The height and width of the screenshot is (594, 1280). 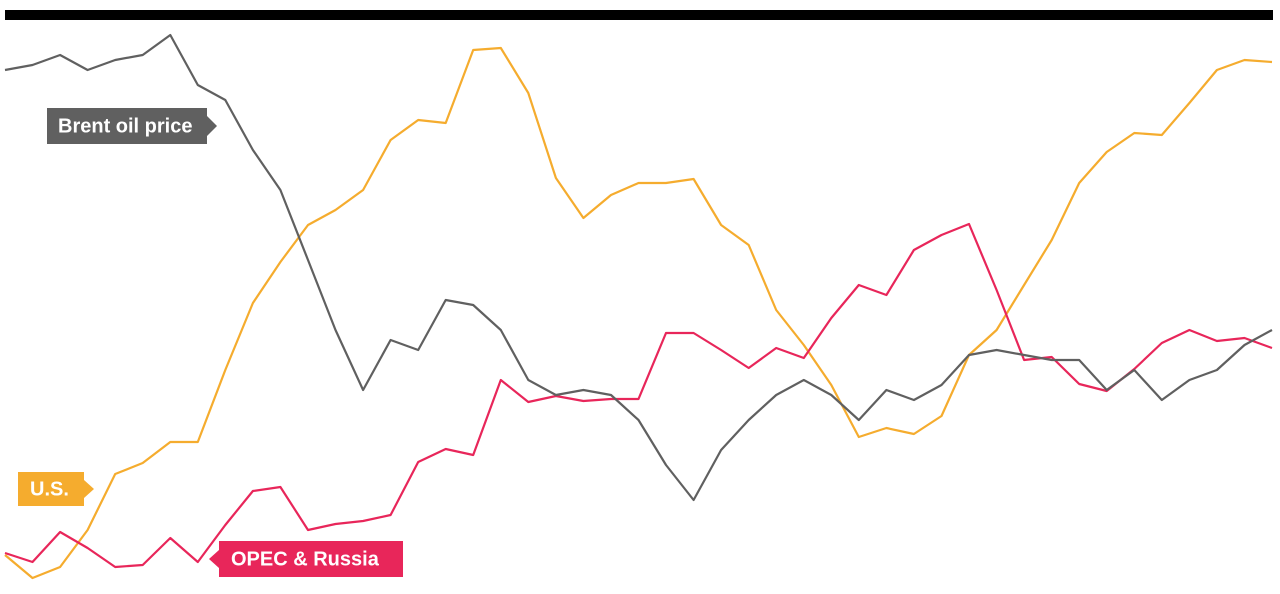 I want to click on legend-text: Brent oil price, so click(x=125, y=126).